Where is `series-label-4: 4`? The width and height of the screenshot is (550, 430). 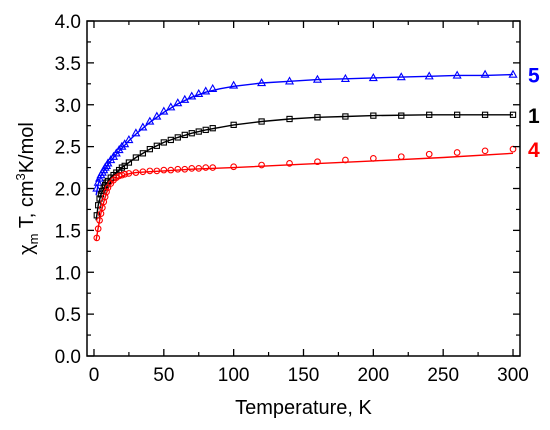
series-label-4: 4 is located at coordinates (534, 150).